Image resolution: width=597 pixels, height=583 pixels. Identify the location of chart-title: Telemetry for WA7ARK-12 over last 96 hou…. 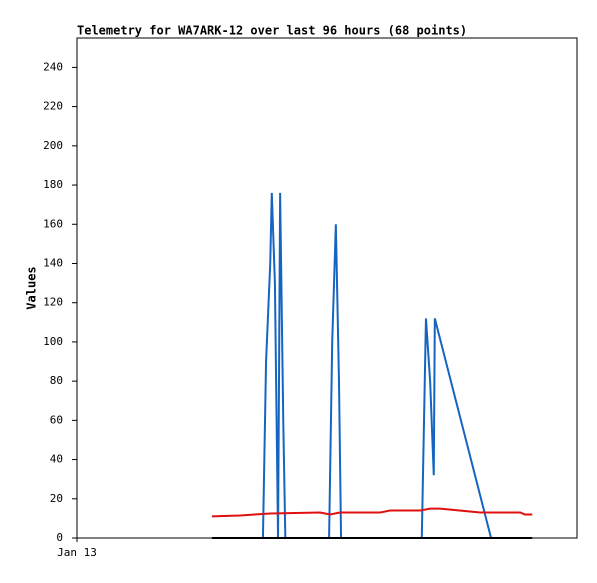
(272, 31).